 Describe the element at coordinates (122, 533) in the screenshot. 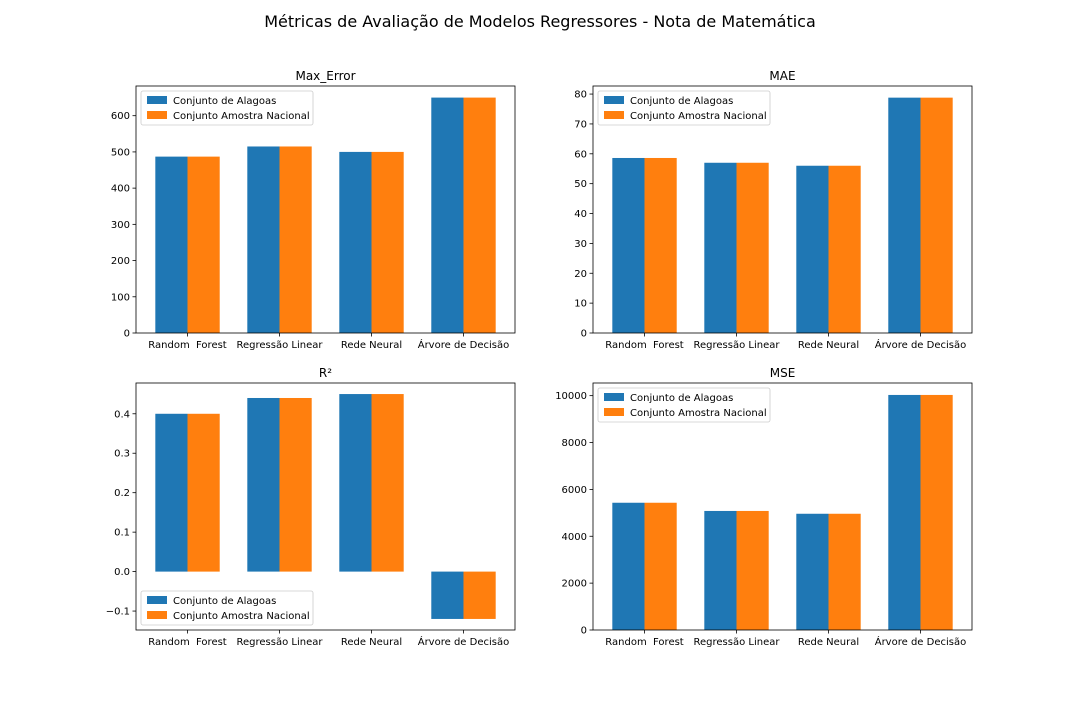

I see `y-tick-label: 0.1` at that location.